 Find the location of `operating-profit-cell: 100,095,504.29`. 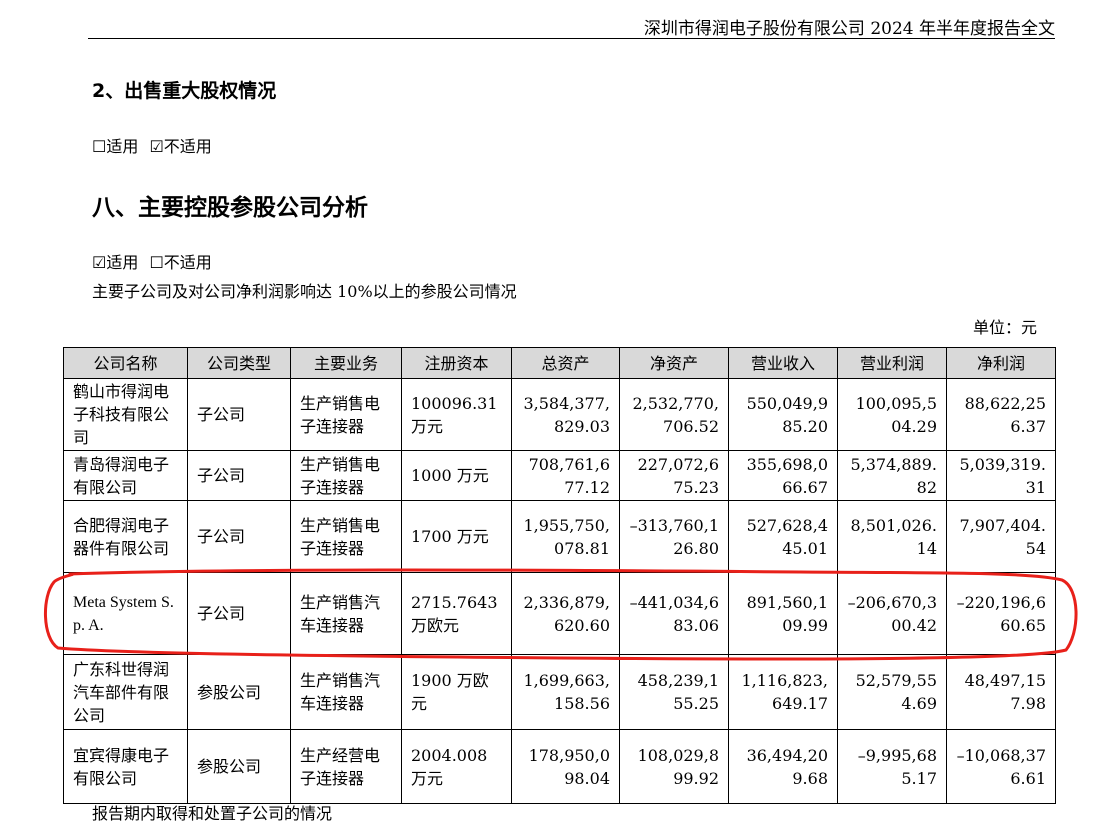

operating-profit-cell: 100,095,504.29 is located at coordinates (892, 414).